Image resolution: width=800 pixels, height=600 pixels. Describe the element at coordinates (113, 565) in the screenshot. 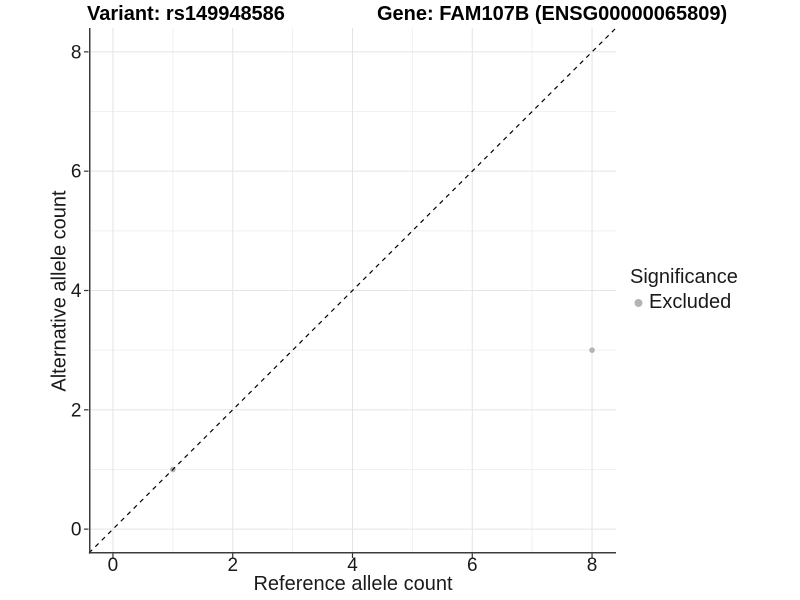

I see `x-tick-label: 0` at that location.